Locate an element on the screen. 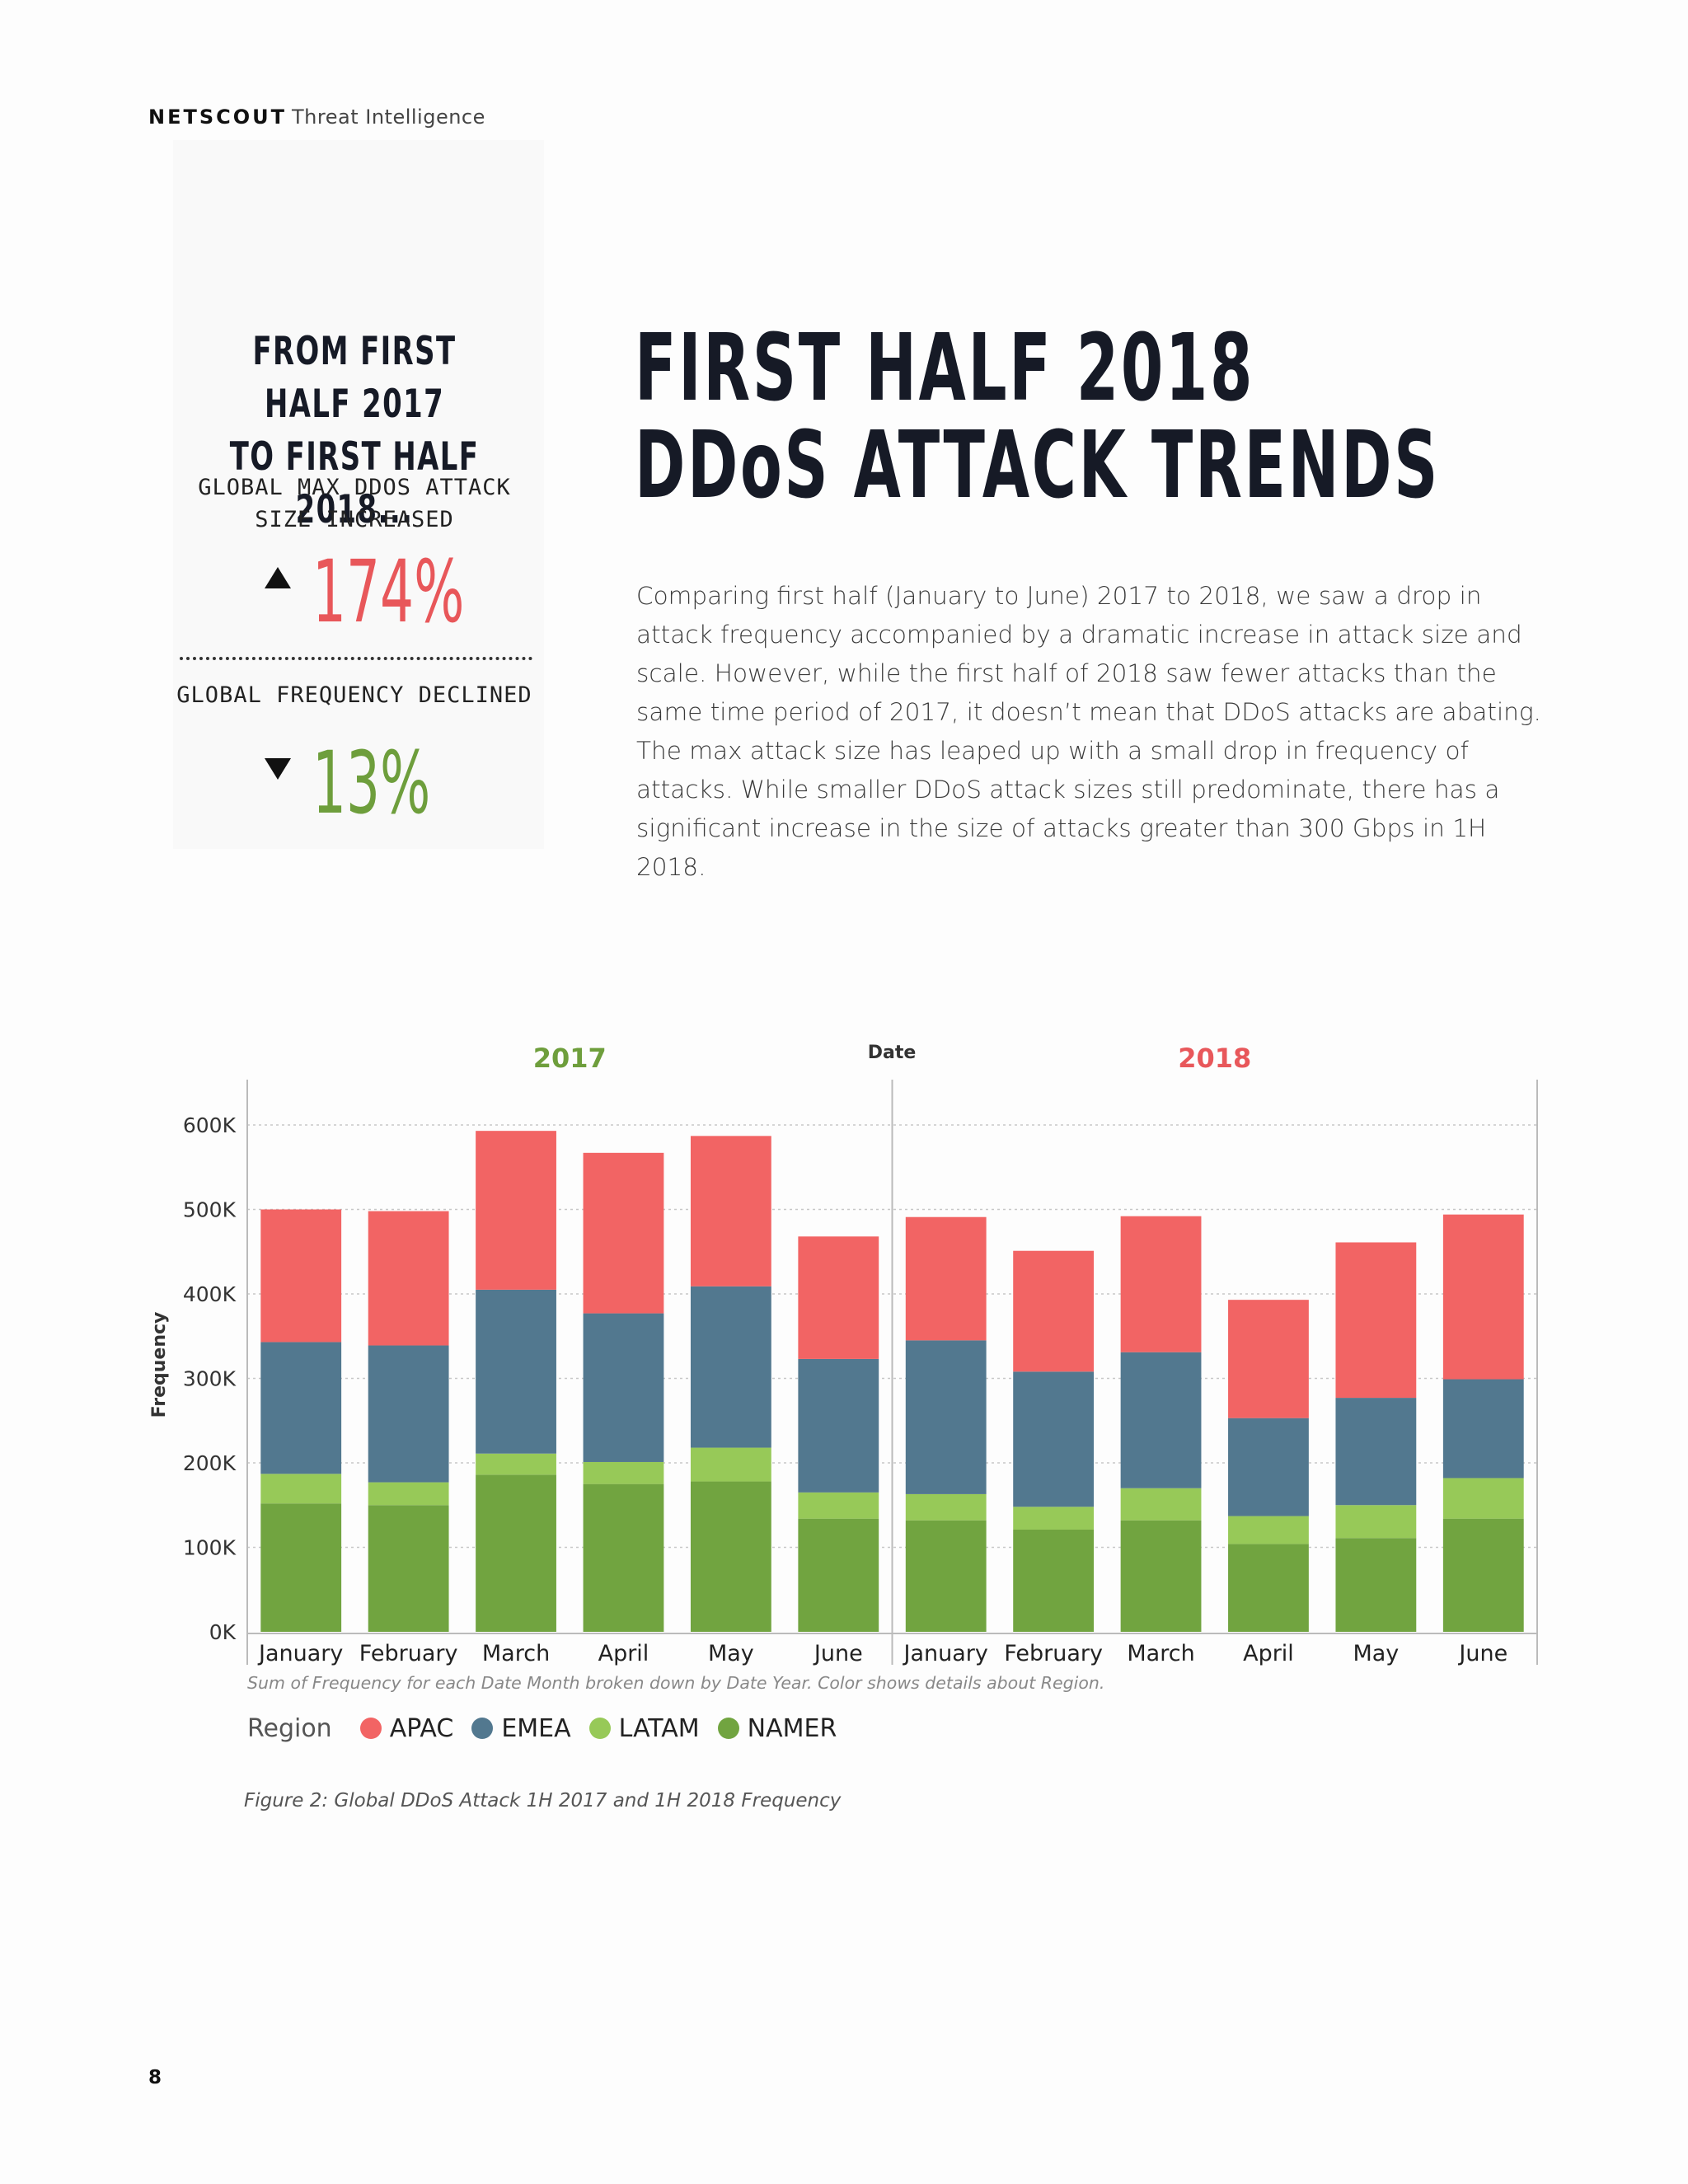  stat1-label: GLOBAL MAX DDOS ATTACK SIZE INCREASED is located at coordinates (354, 503).